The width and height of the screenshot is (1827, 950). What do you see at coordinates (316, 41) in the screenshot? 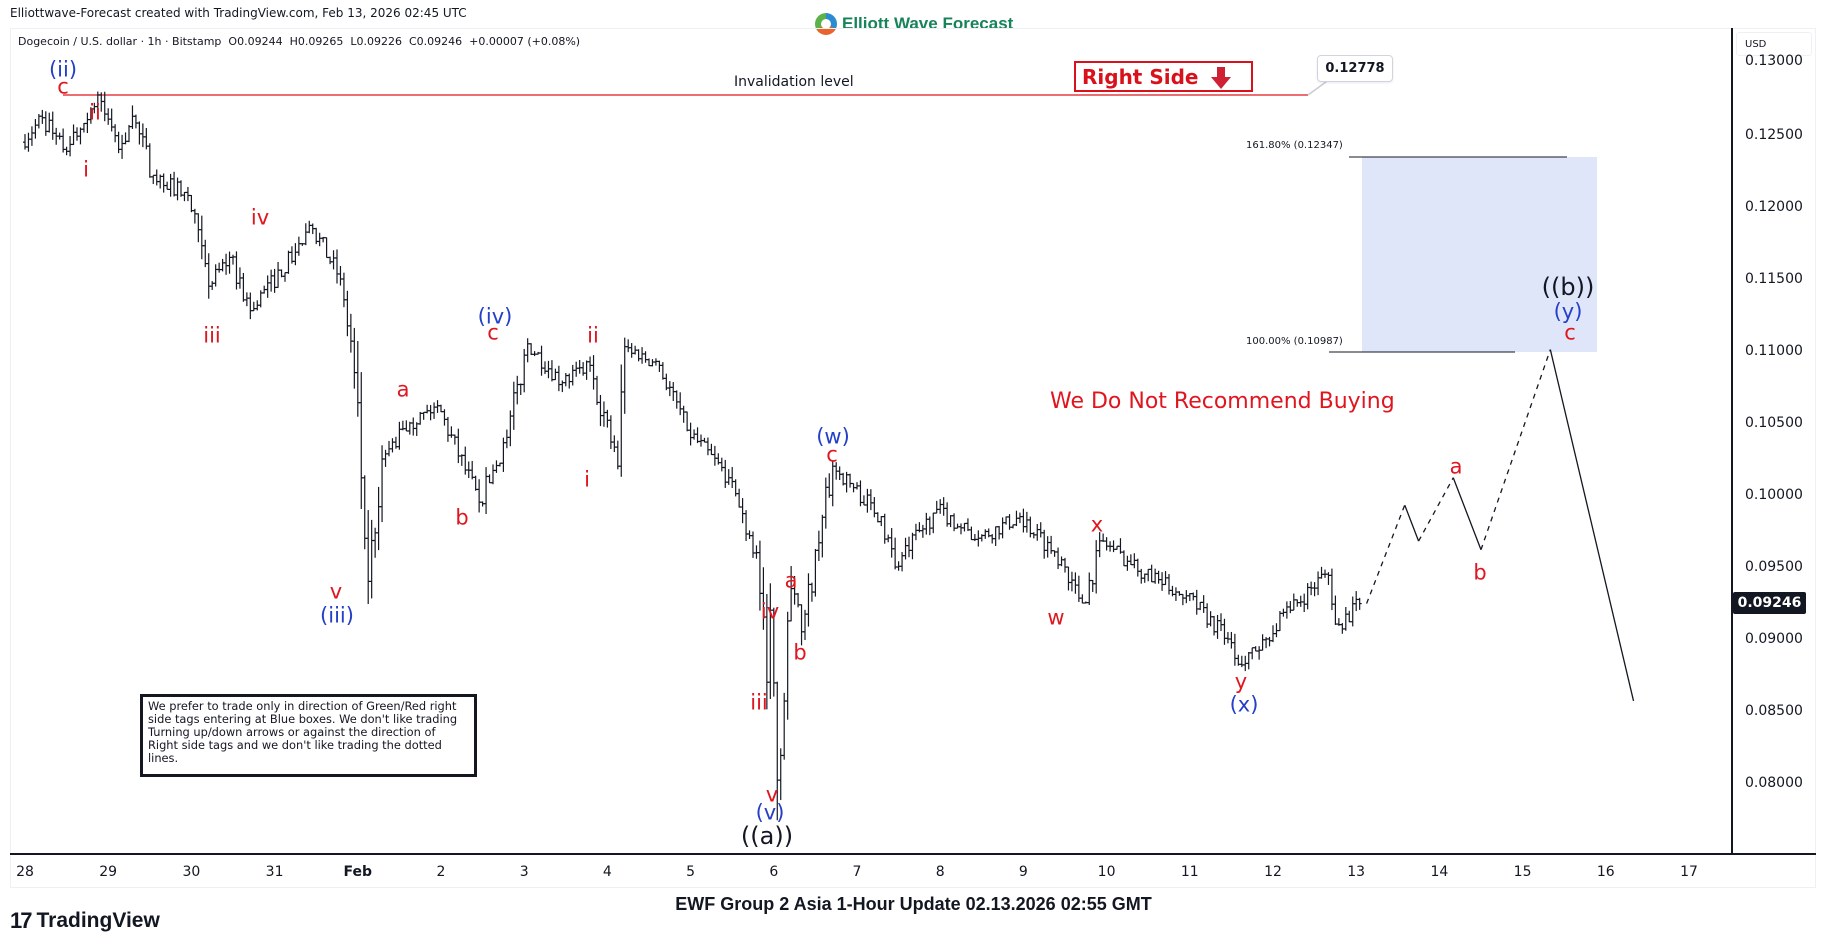
I see `legend-high: H0.09265` at bounding box center [316, 41].